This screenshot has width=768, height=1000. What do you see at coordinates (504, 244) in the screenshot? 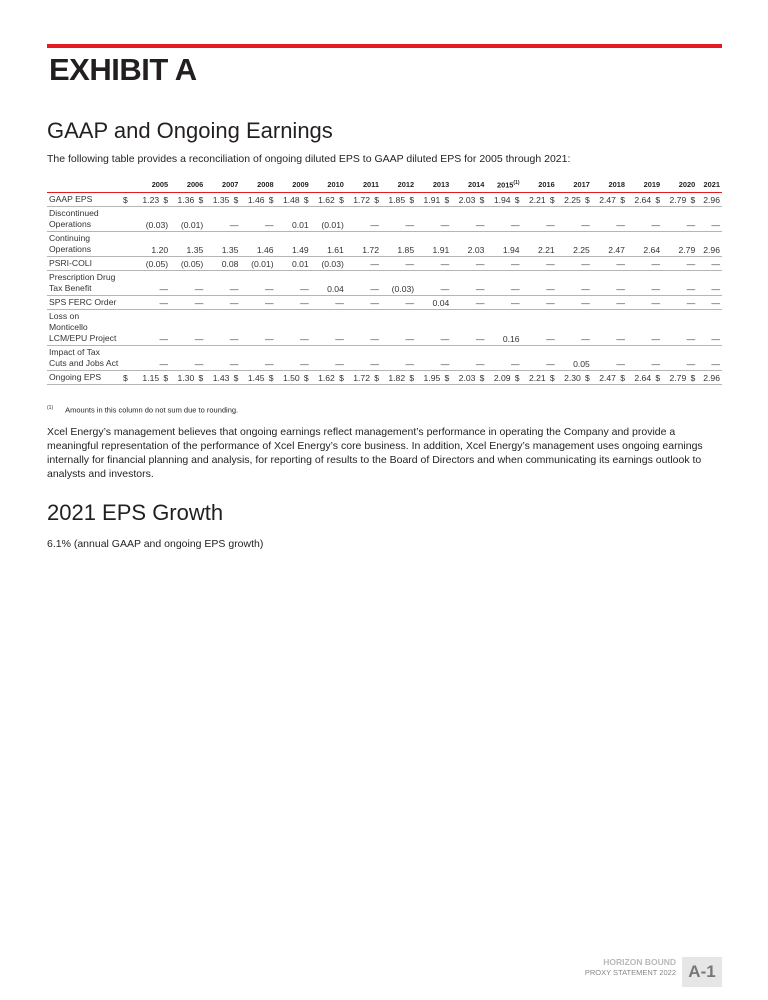
I see `value-cell: 1.94` at bounding box center [504, 244].